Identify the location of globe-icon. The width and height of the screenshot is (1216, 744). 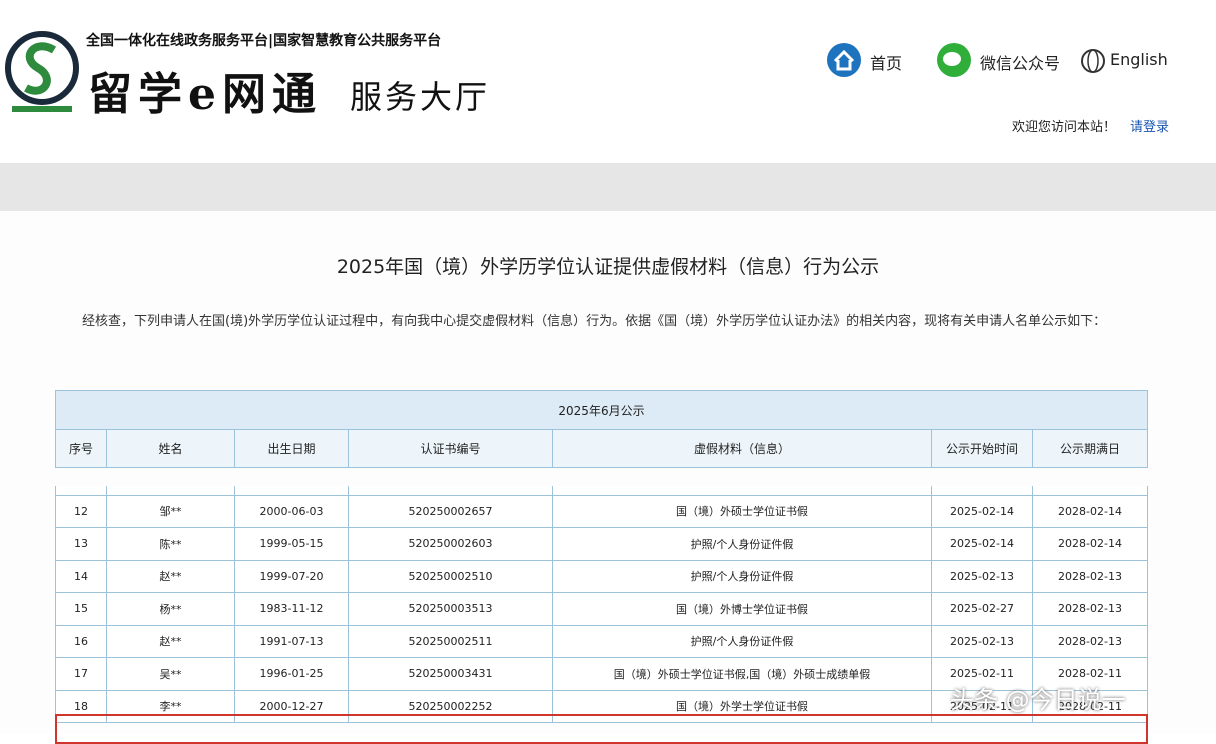
(1093, 61).